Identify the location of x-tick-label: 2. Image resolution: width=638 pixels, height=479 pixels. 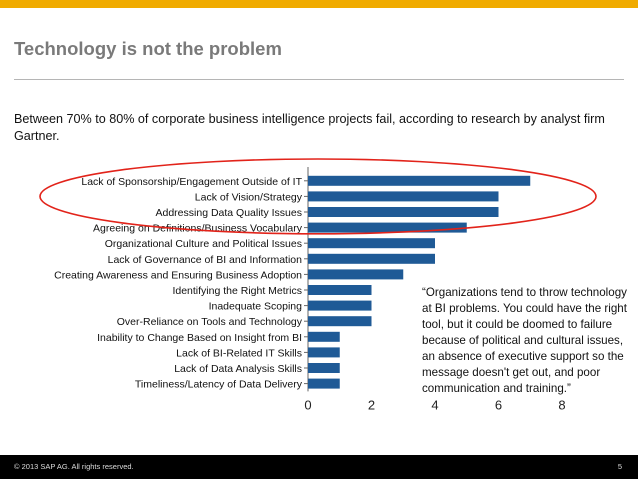
(371, 404).